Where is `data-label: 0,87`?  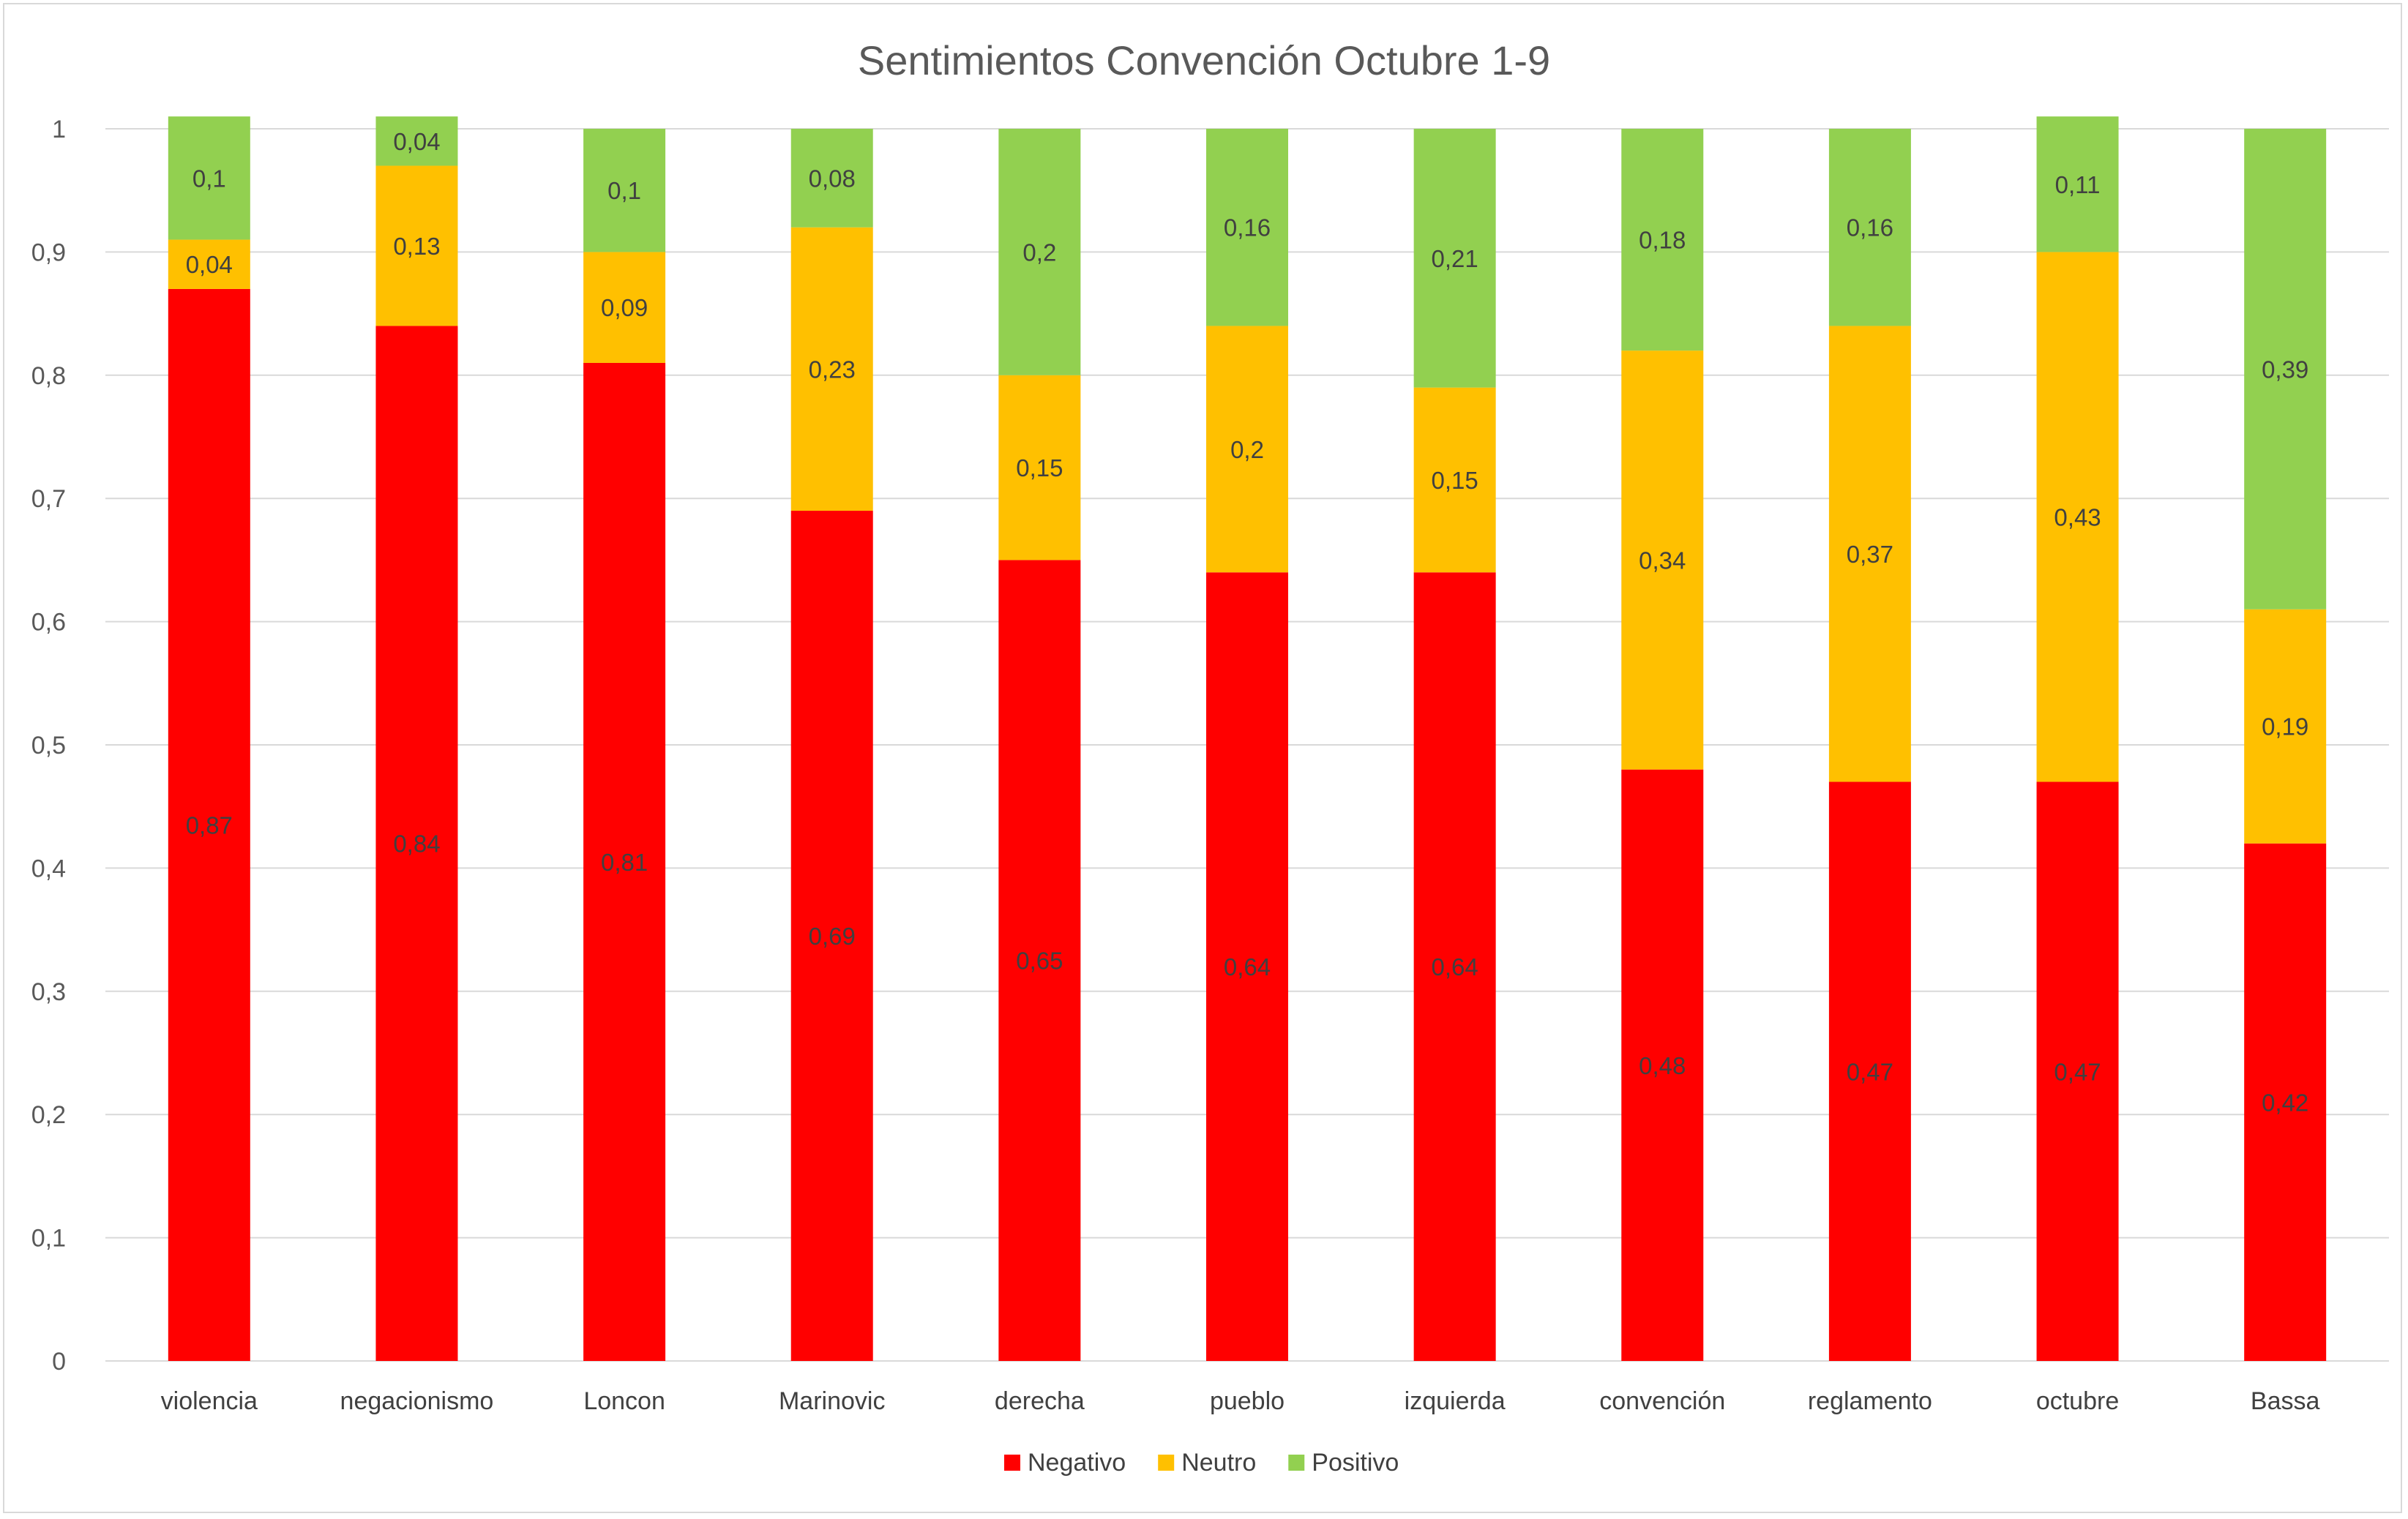 data-label: 0,87 is located at coordinates (209, 825).